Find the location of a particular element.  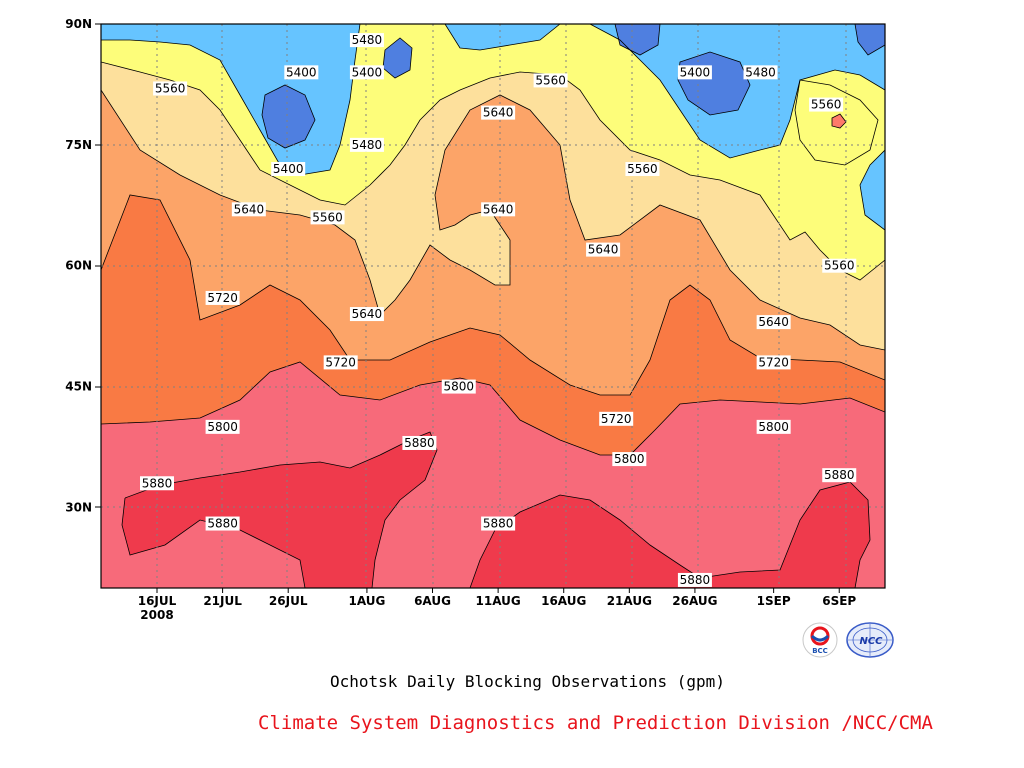

x-tick-label: 11AUG is located at coordinates (498, 601).